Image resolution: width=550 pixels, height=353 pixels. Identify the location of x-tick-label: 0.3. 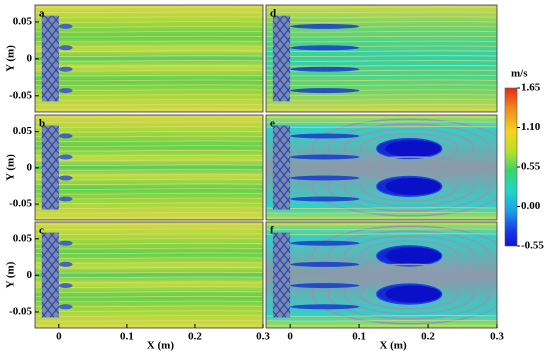
(263, 337).